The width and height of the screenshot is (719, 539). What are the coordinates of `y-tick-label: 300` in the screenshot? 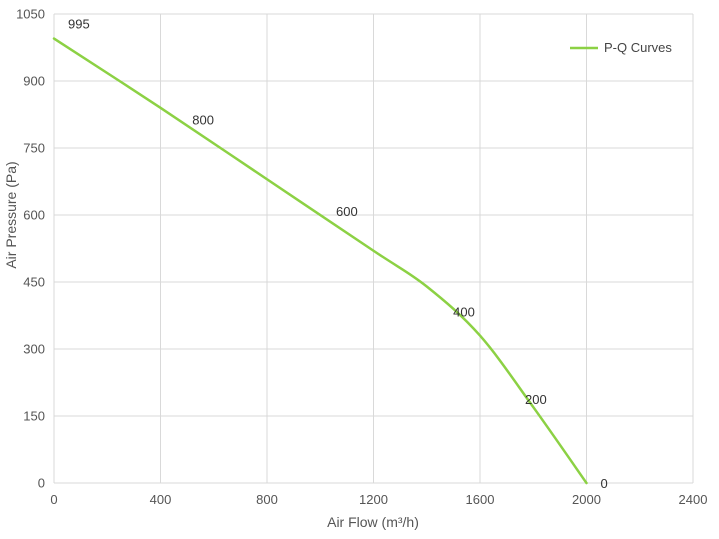 It's located at (34, 349).